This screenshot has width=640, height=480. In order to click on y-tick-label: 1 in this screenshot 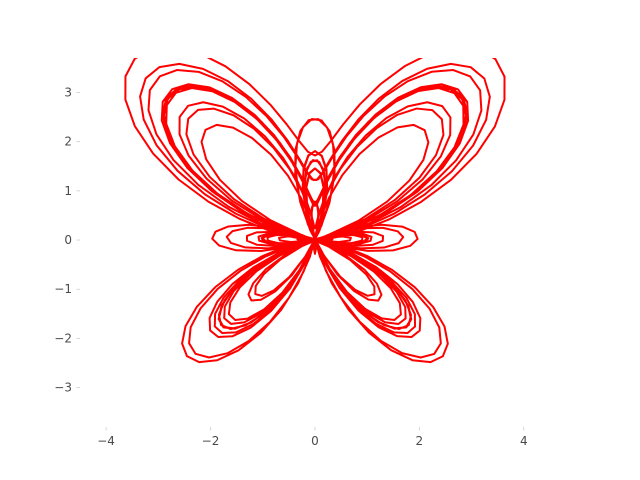, I will do `click(68, 191)`.